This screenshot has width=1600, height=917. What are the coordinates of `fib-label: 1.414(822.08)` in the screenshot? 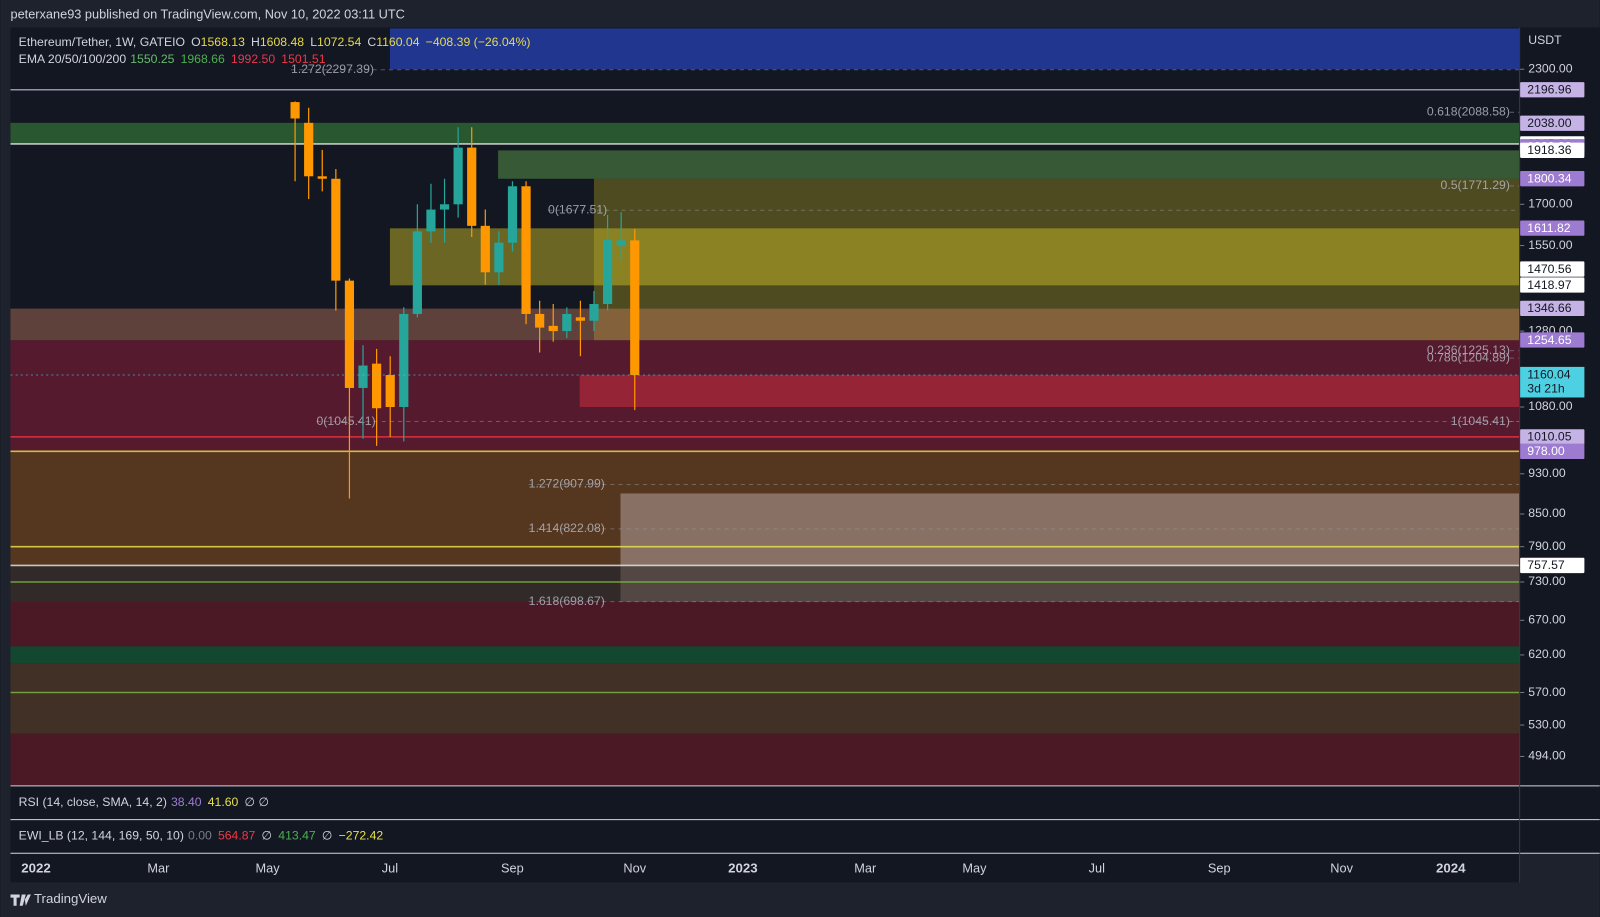 It's located at (567, 528).